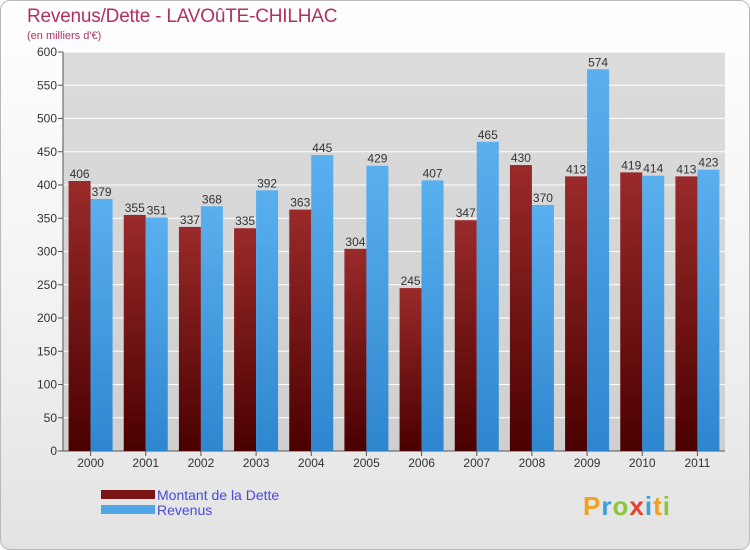  I want to click on logo-letter: r, so click(607, 506).